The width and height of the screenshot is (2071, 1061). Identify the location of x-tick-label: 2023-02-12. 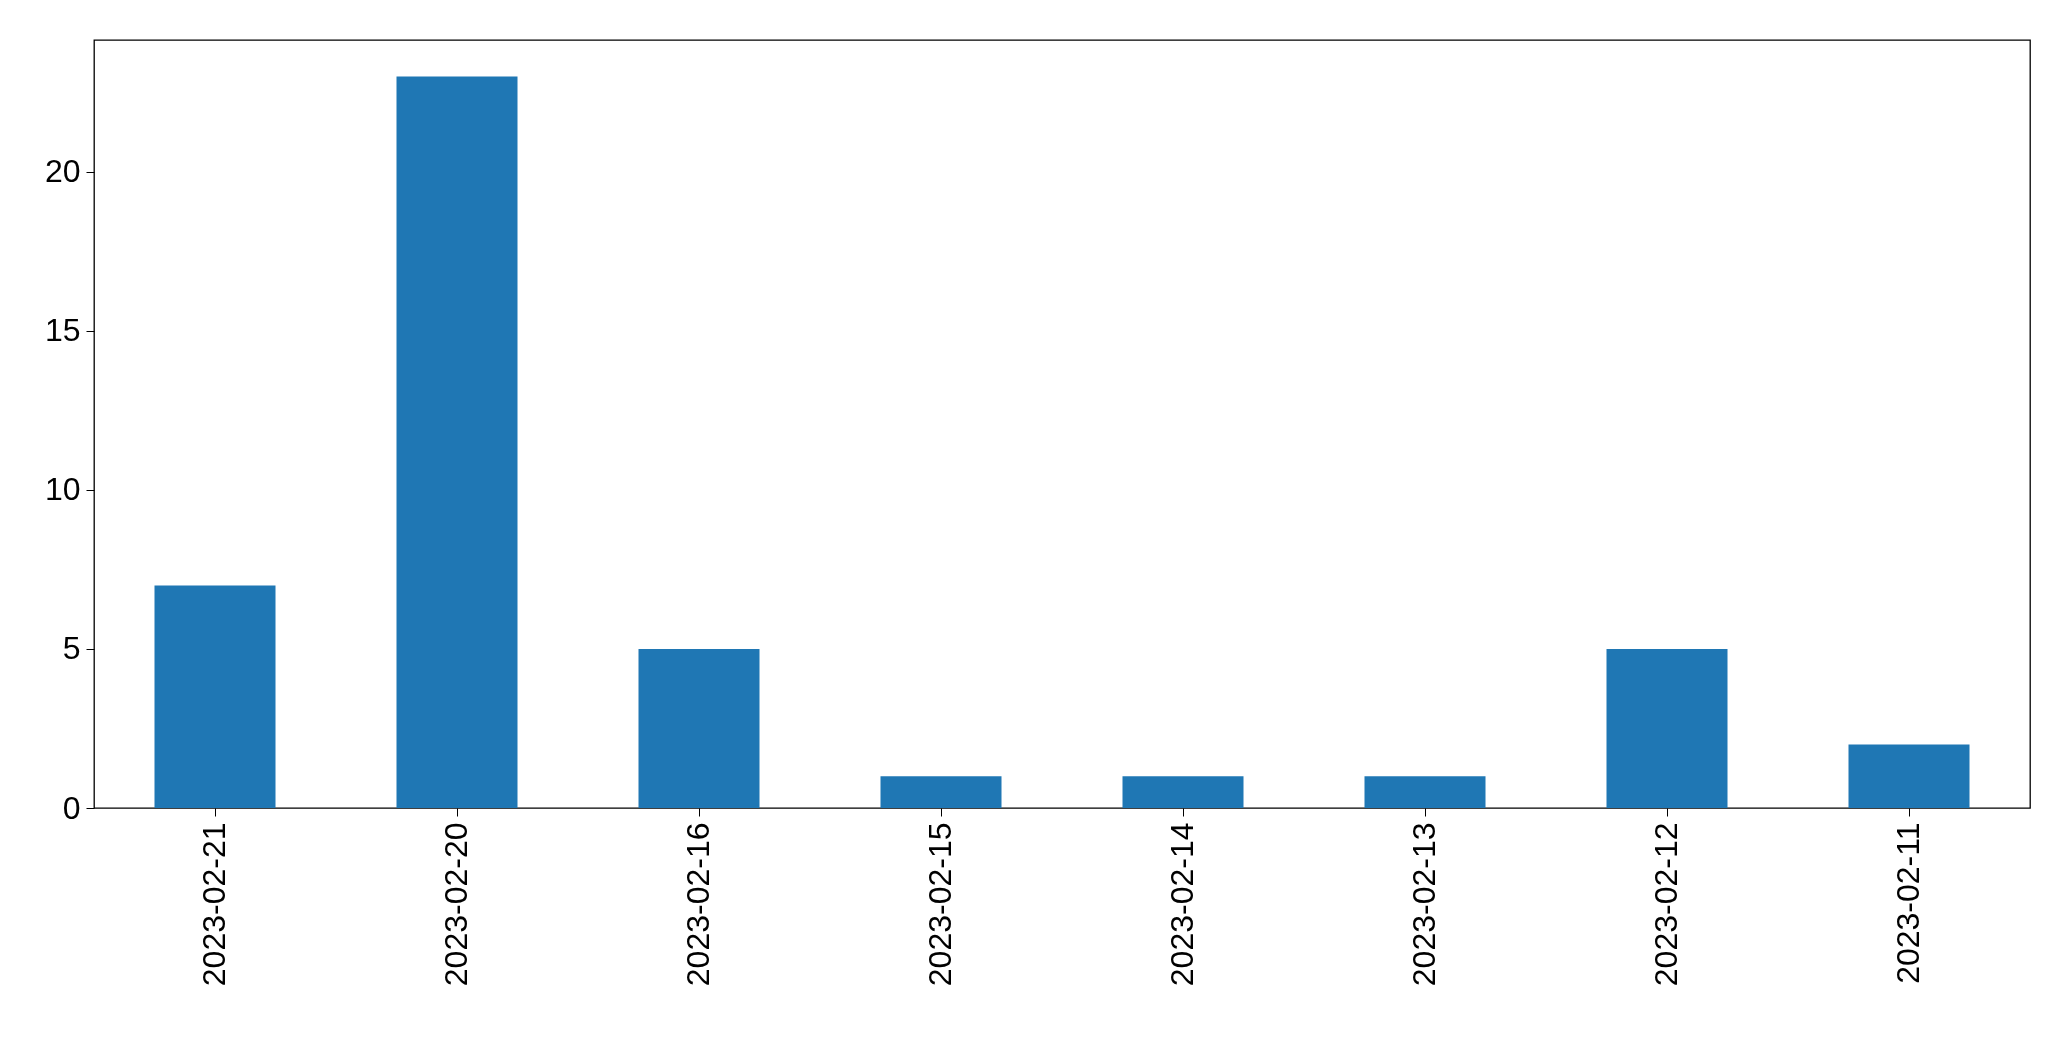
(1666, 904).